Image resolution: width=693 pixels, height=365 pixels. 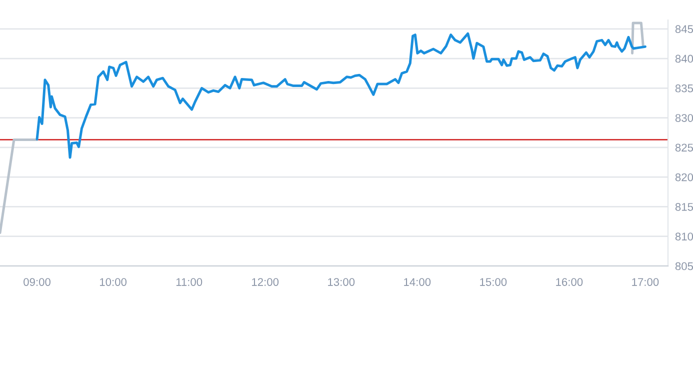 What do you see at coordinates (113, 282) in the screenshot?
I see `x-tick-label: 10:00` at bounding box center [113, 282].